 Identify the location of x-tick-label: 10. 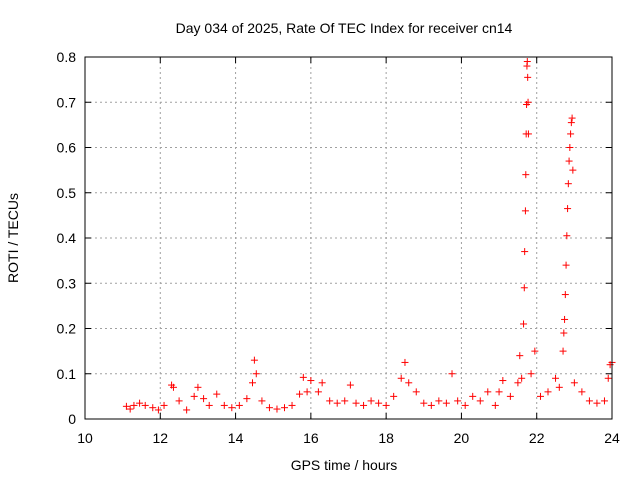
(85, 438).